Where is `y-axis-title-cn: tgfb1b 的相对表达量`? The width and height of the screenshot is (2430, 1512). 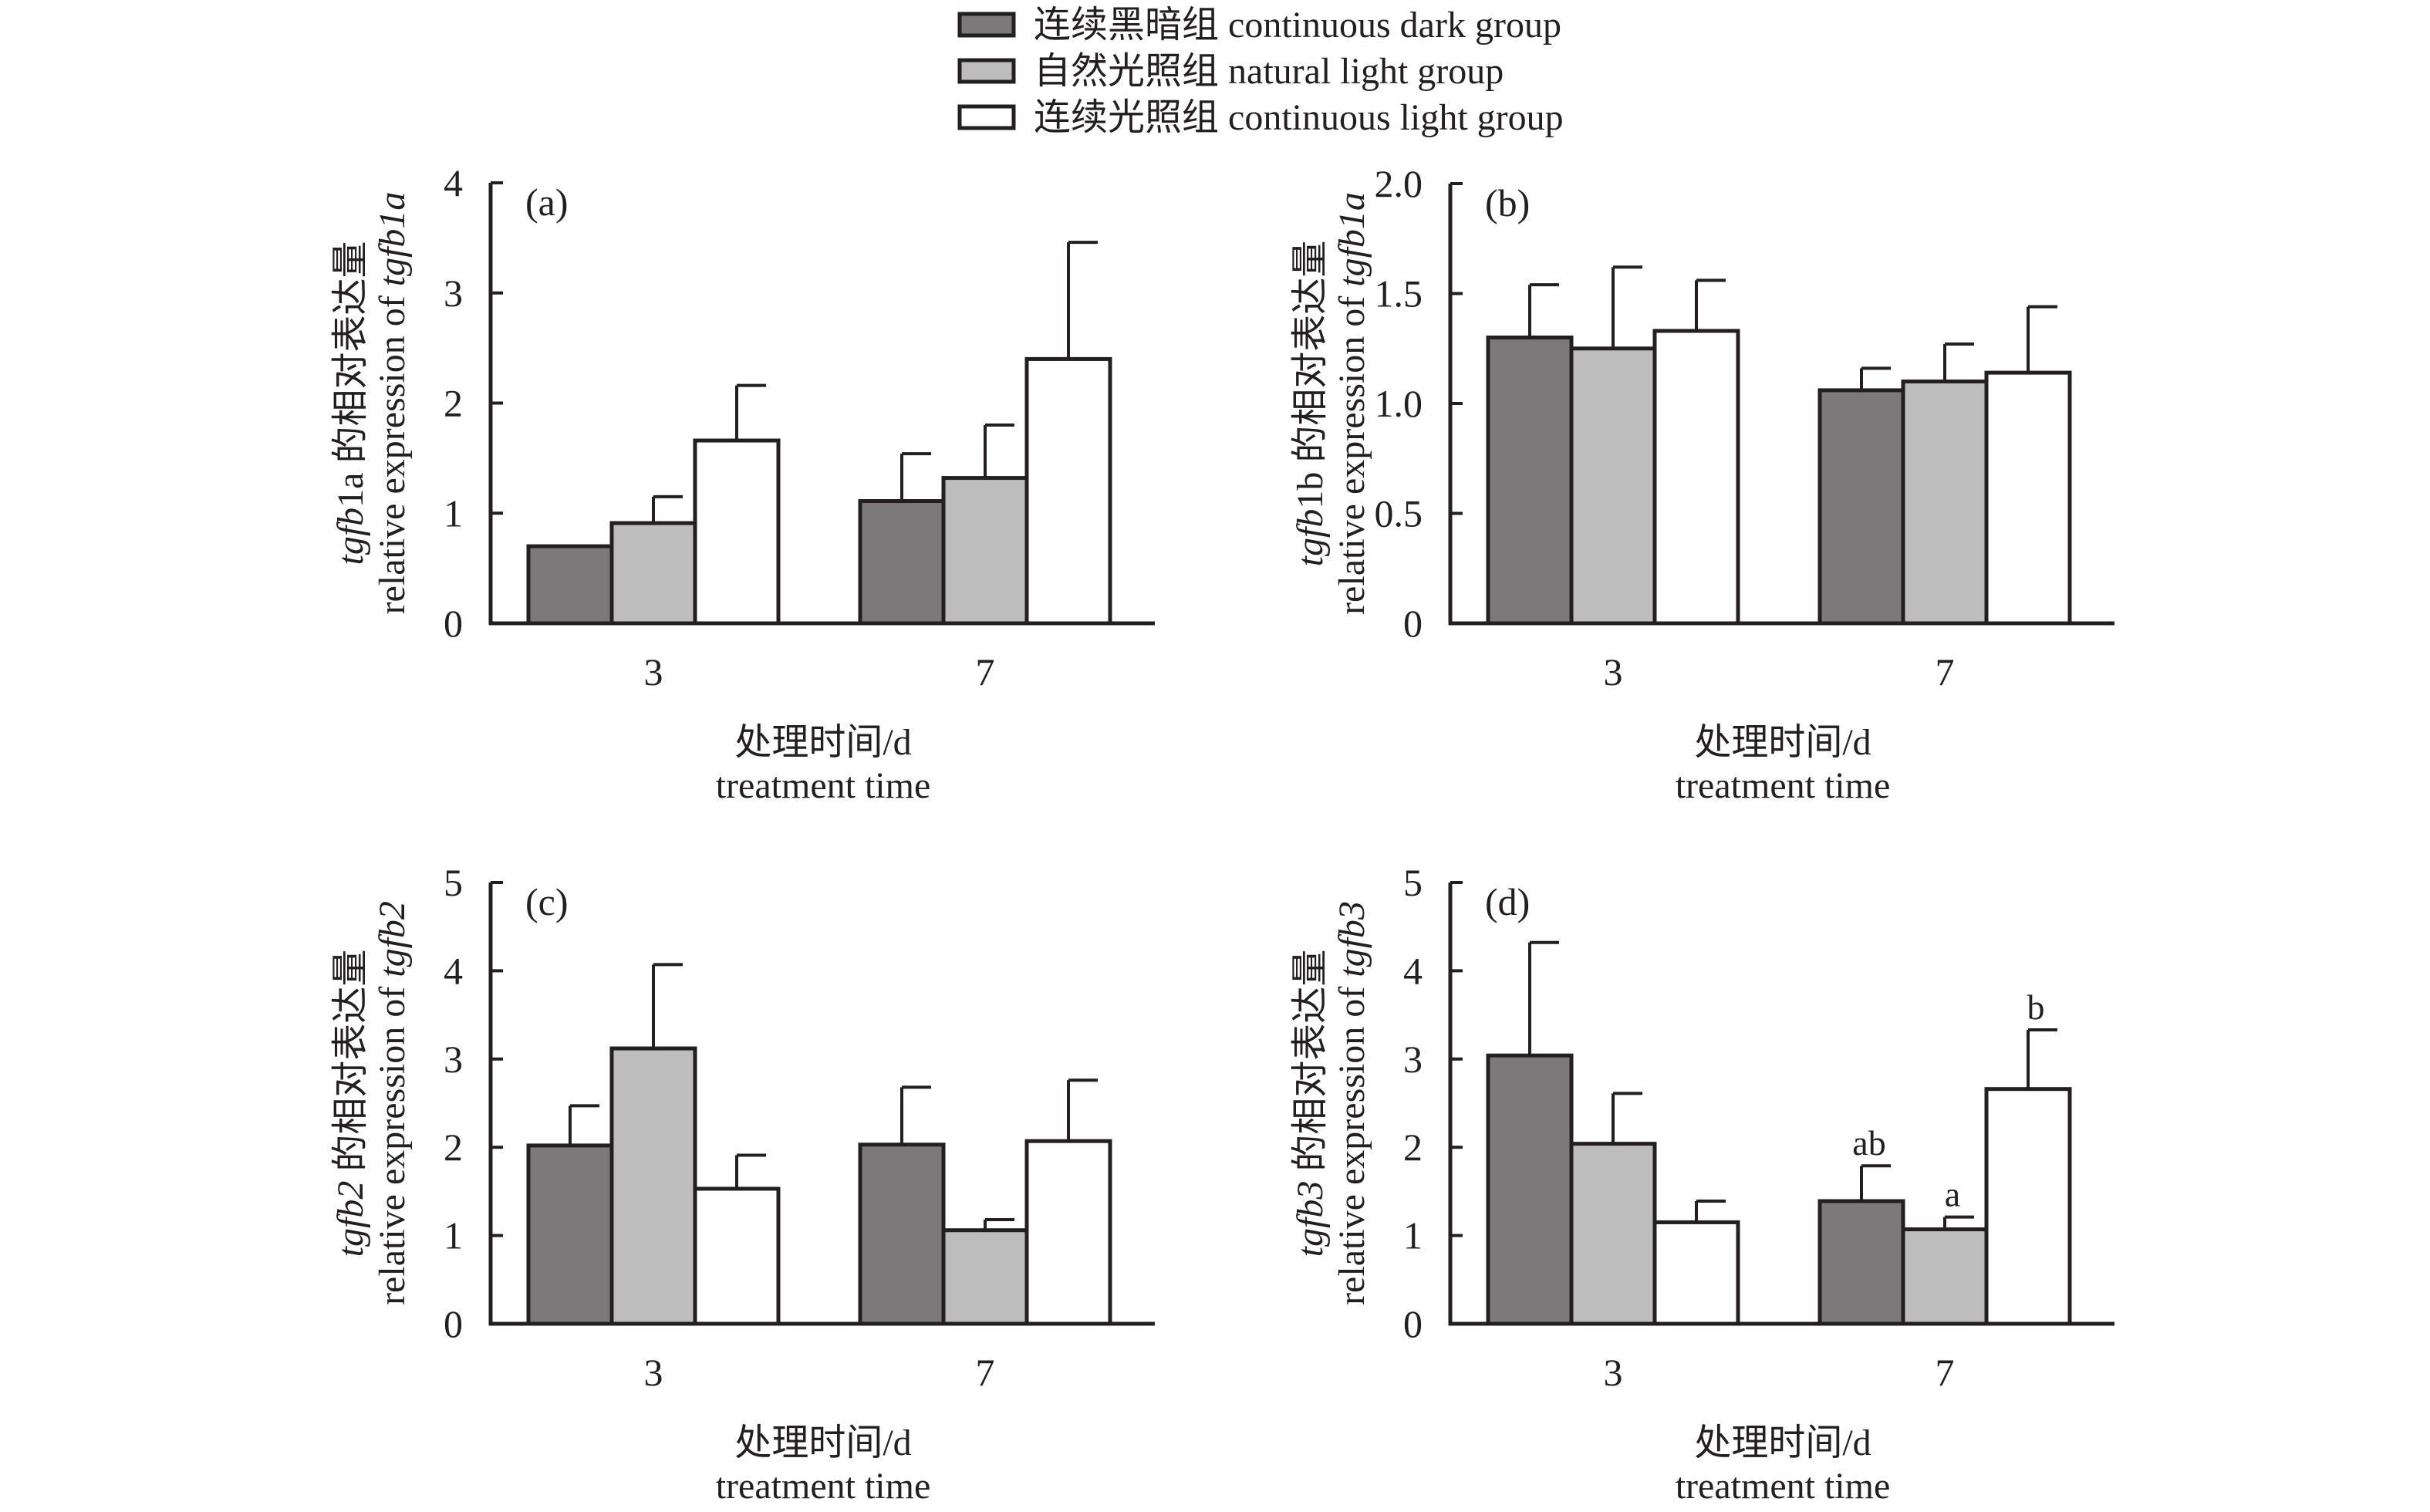 y-axis-title-cn: tgfb1b 的相对表达量 is located at coordinates (1310, 404).